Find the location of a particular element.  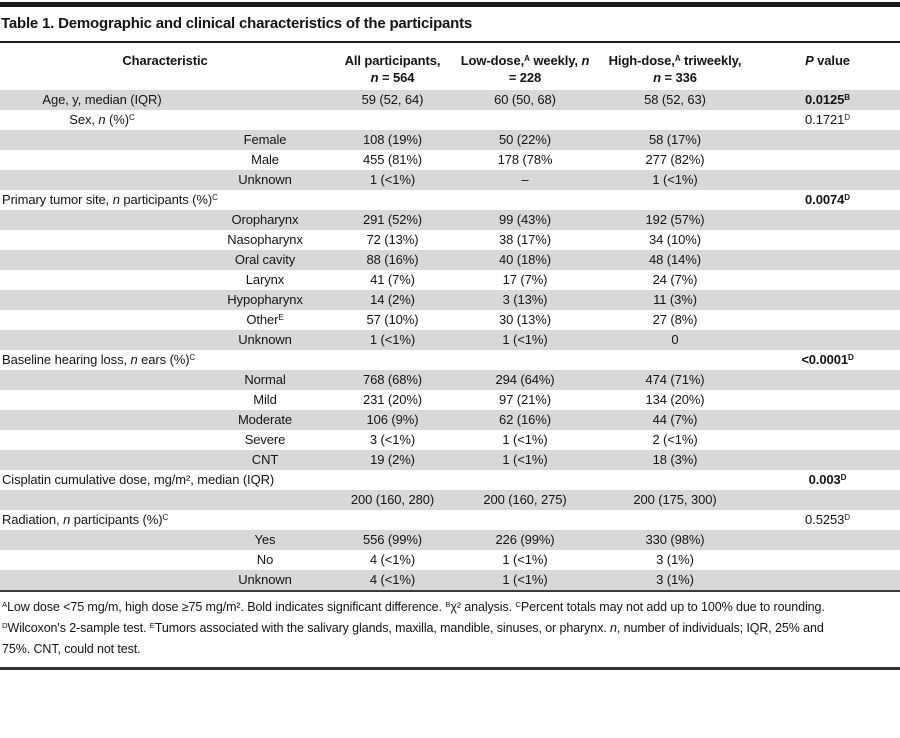

value-cell: 200 (160, 280) is located at coordinates (392, 499).